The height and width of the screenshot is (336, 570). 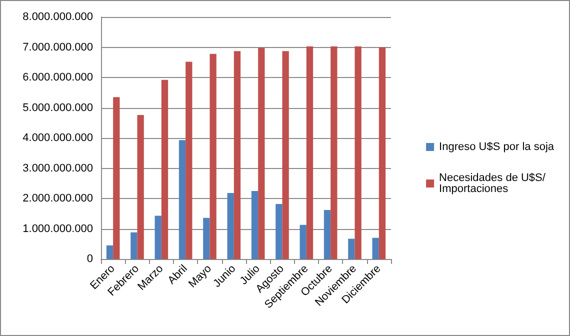 What do you see at coordinates (57, 78) in the screenshot?
I see `y-tick-label: 6.000.000.000` at bounding box center [57, 78].